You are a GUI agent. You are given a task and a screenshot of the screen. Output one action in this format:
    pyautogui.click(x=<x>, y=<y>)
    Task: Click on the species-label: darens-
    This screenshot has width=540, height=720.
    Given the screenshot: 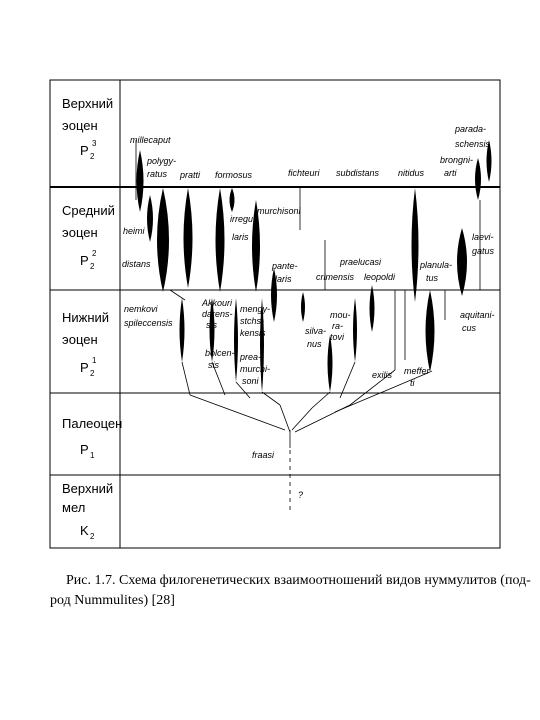 What is the action you would take?
    pyautogui.click(x=217, y=314)
    